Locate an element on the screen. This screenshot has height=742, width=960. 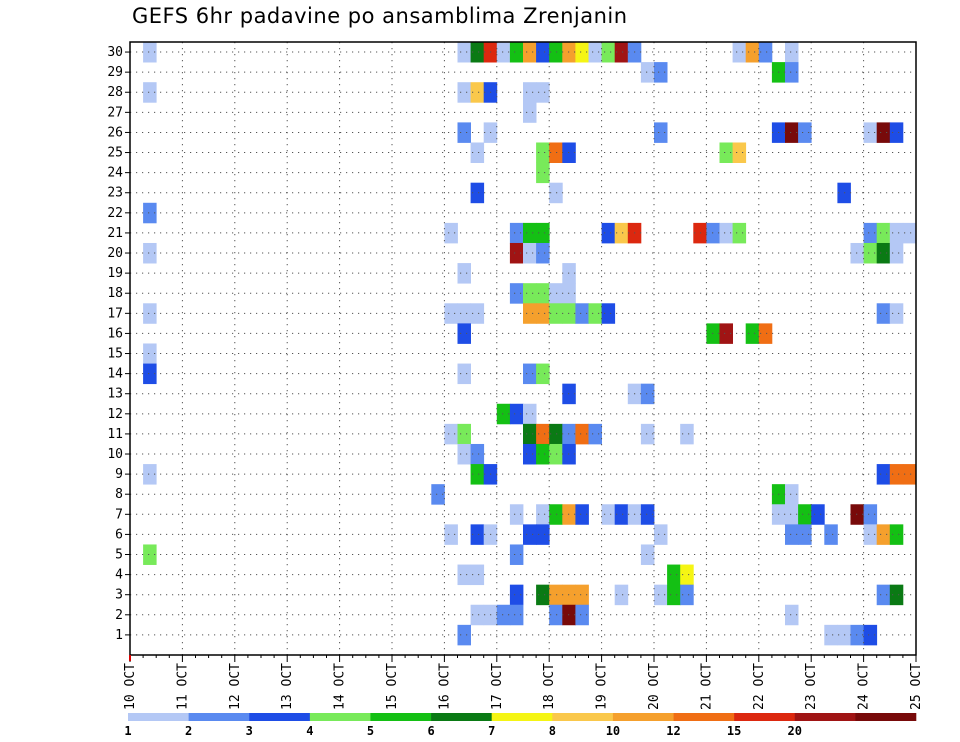
colorbar-label: 20 is located at coordinates (795, 731).